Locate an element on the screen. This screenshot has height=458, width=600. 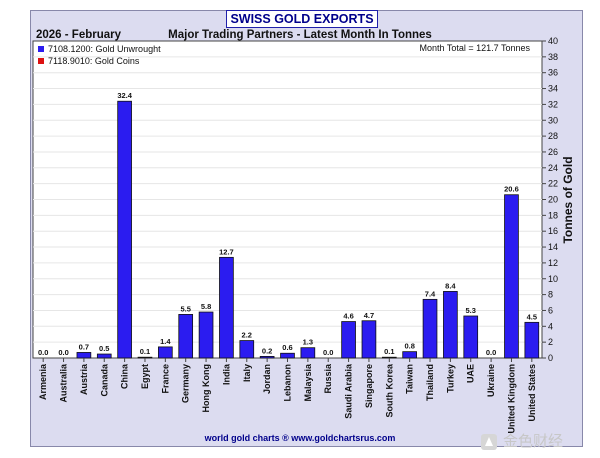
bar-value-label: 0.7 is located at coordinates (84, 346).